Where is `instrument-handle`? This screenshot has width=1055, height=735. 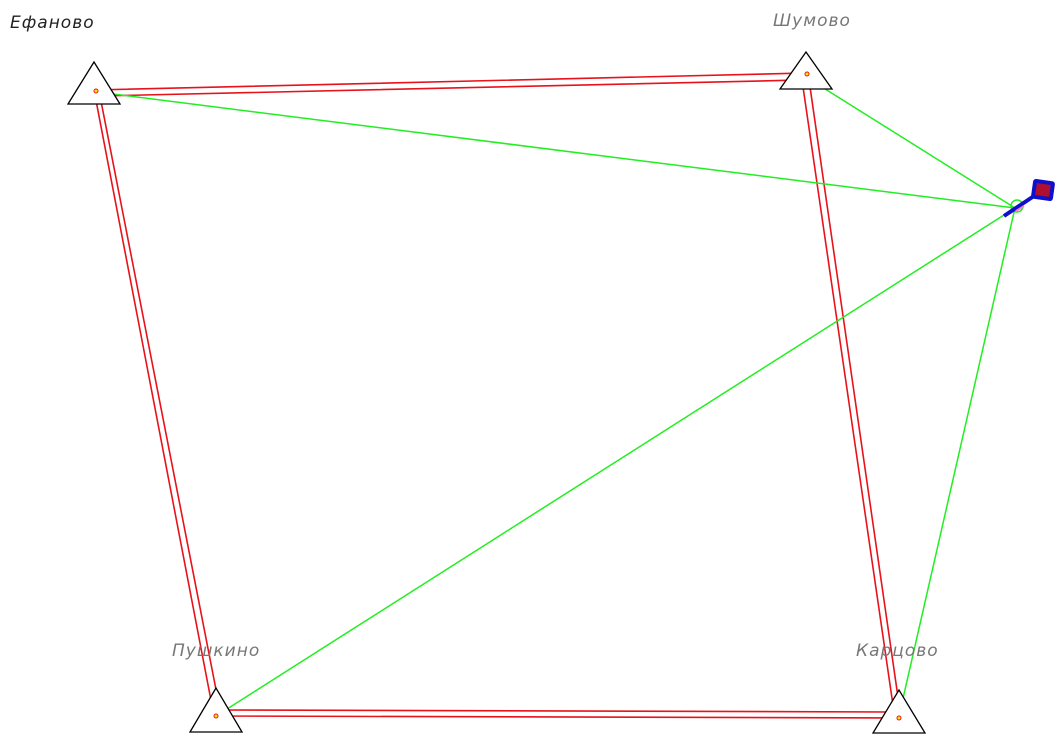 instrument-handle is located at coordinates (1019, 206).